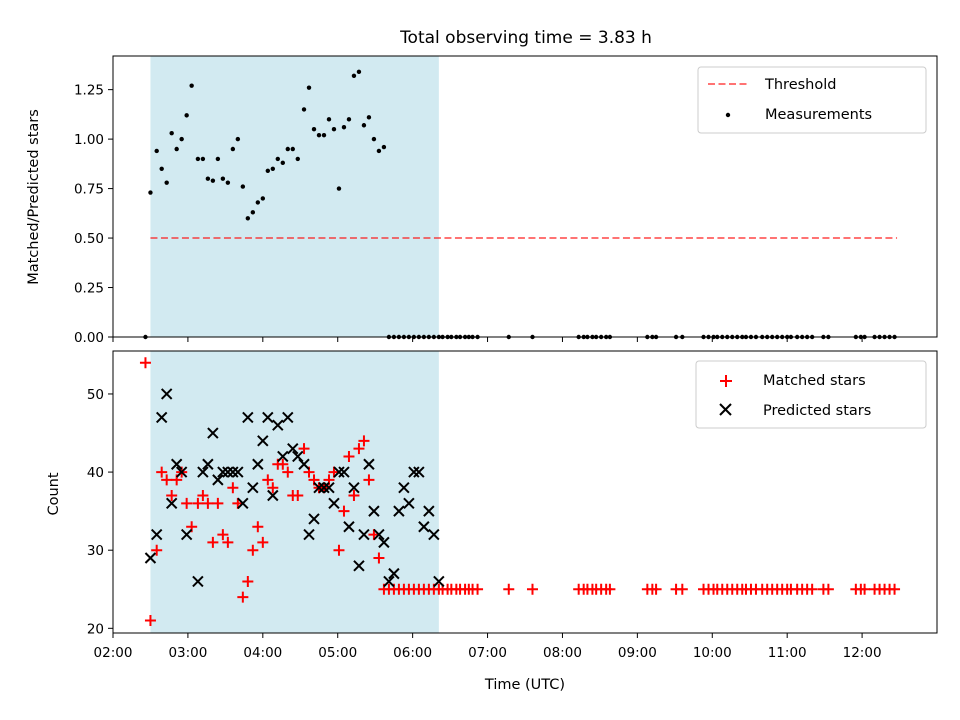  Describe the element at coordinates (294, 196) in the screenshot. I see `top-observing-window` at that location.